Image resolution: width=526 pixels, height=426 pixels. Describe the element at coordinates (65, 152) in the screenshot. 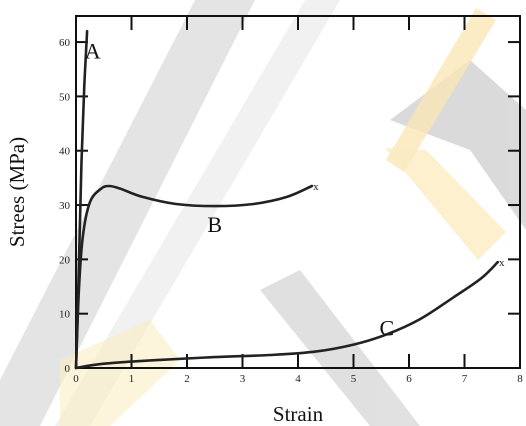

I see `y-tick-label: 40` at that location.